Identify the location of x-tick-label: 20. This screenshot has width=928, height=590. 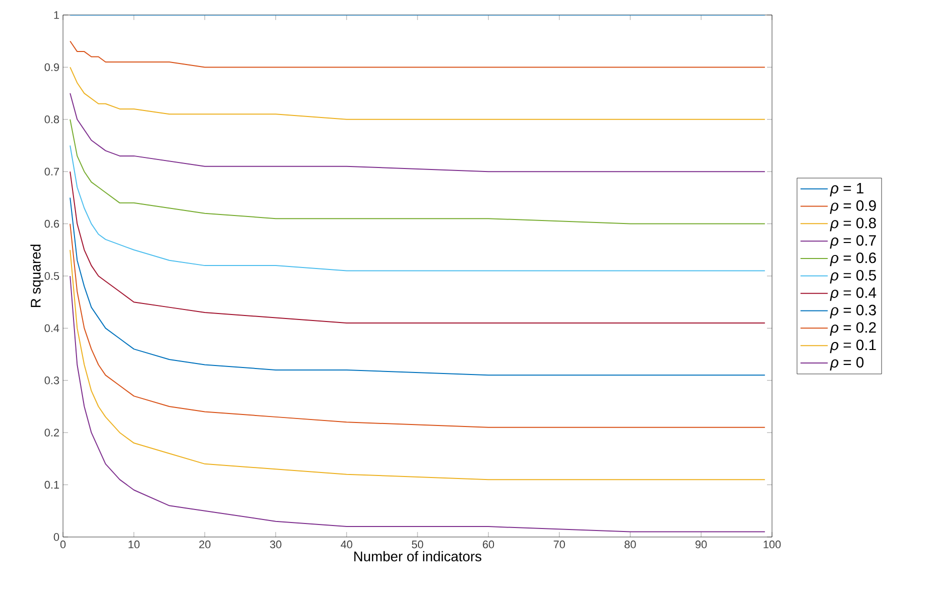
(204, 544).